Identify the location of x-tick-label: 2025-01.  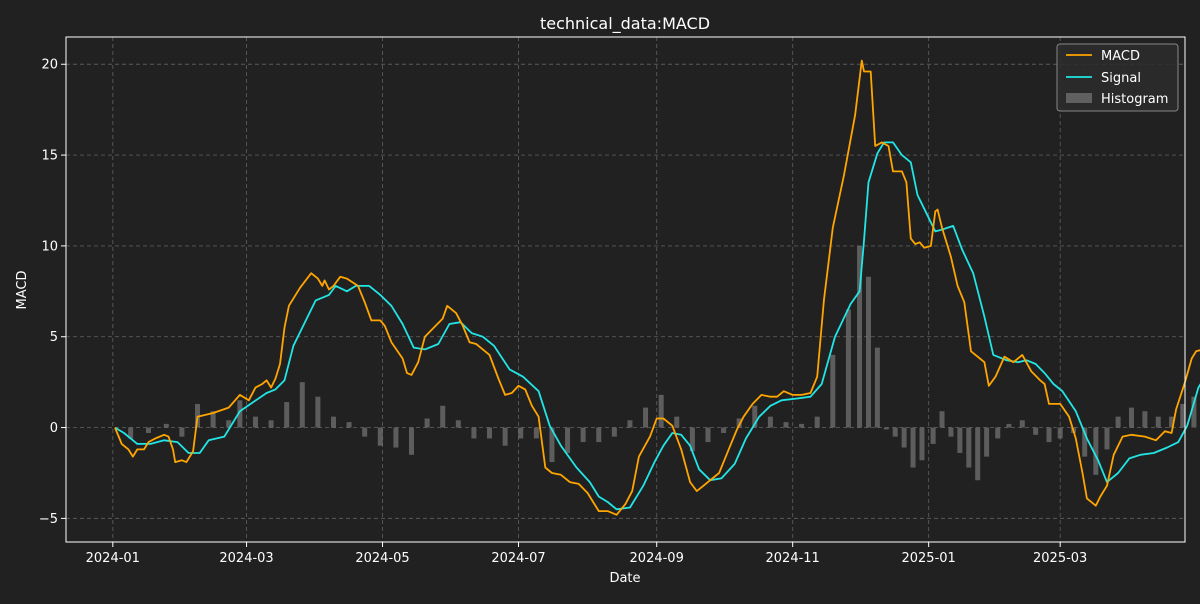
(928, 558).